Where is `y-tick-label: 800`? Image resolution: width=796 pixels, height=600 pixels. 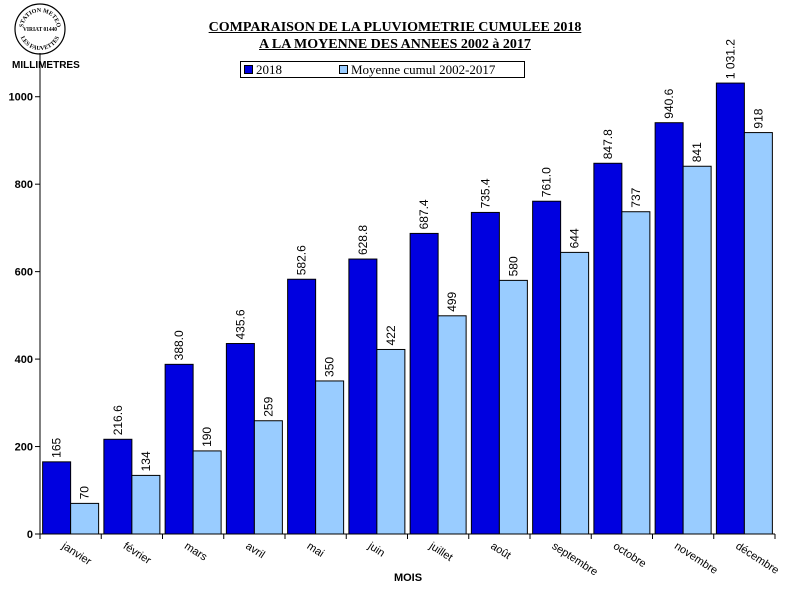 y-tick-label: 800 is located at coordinates (24, 185).